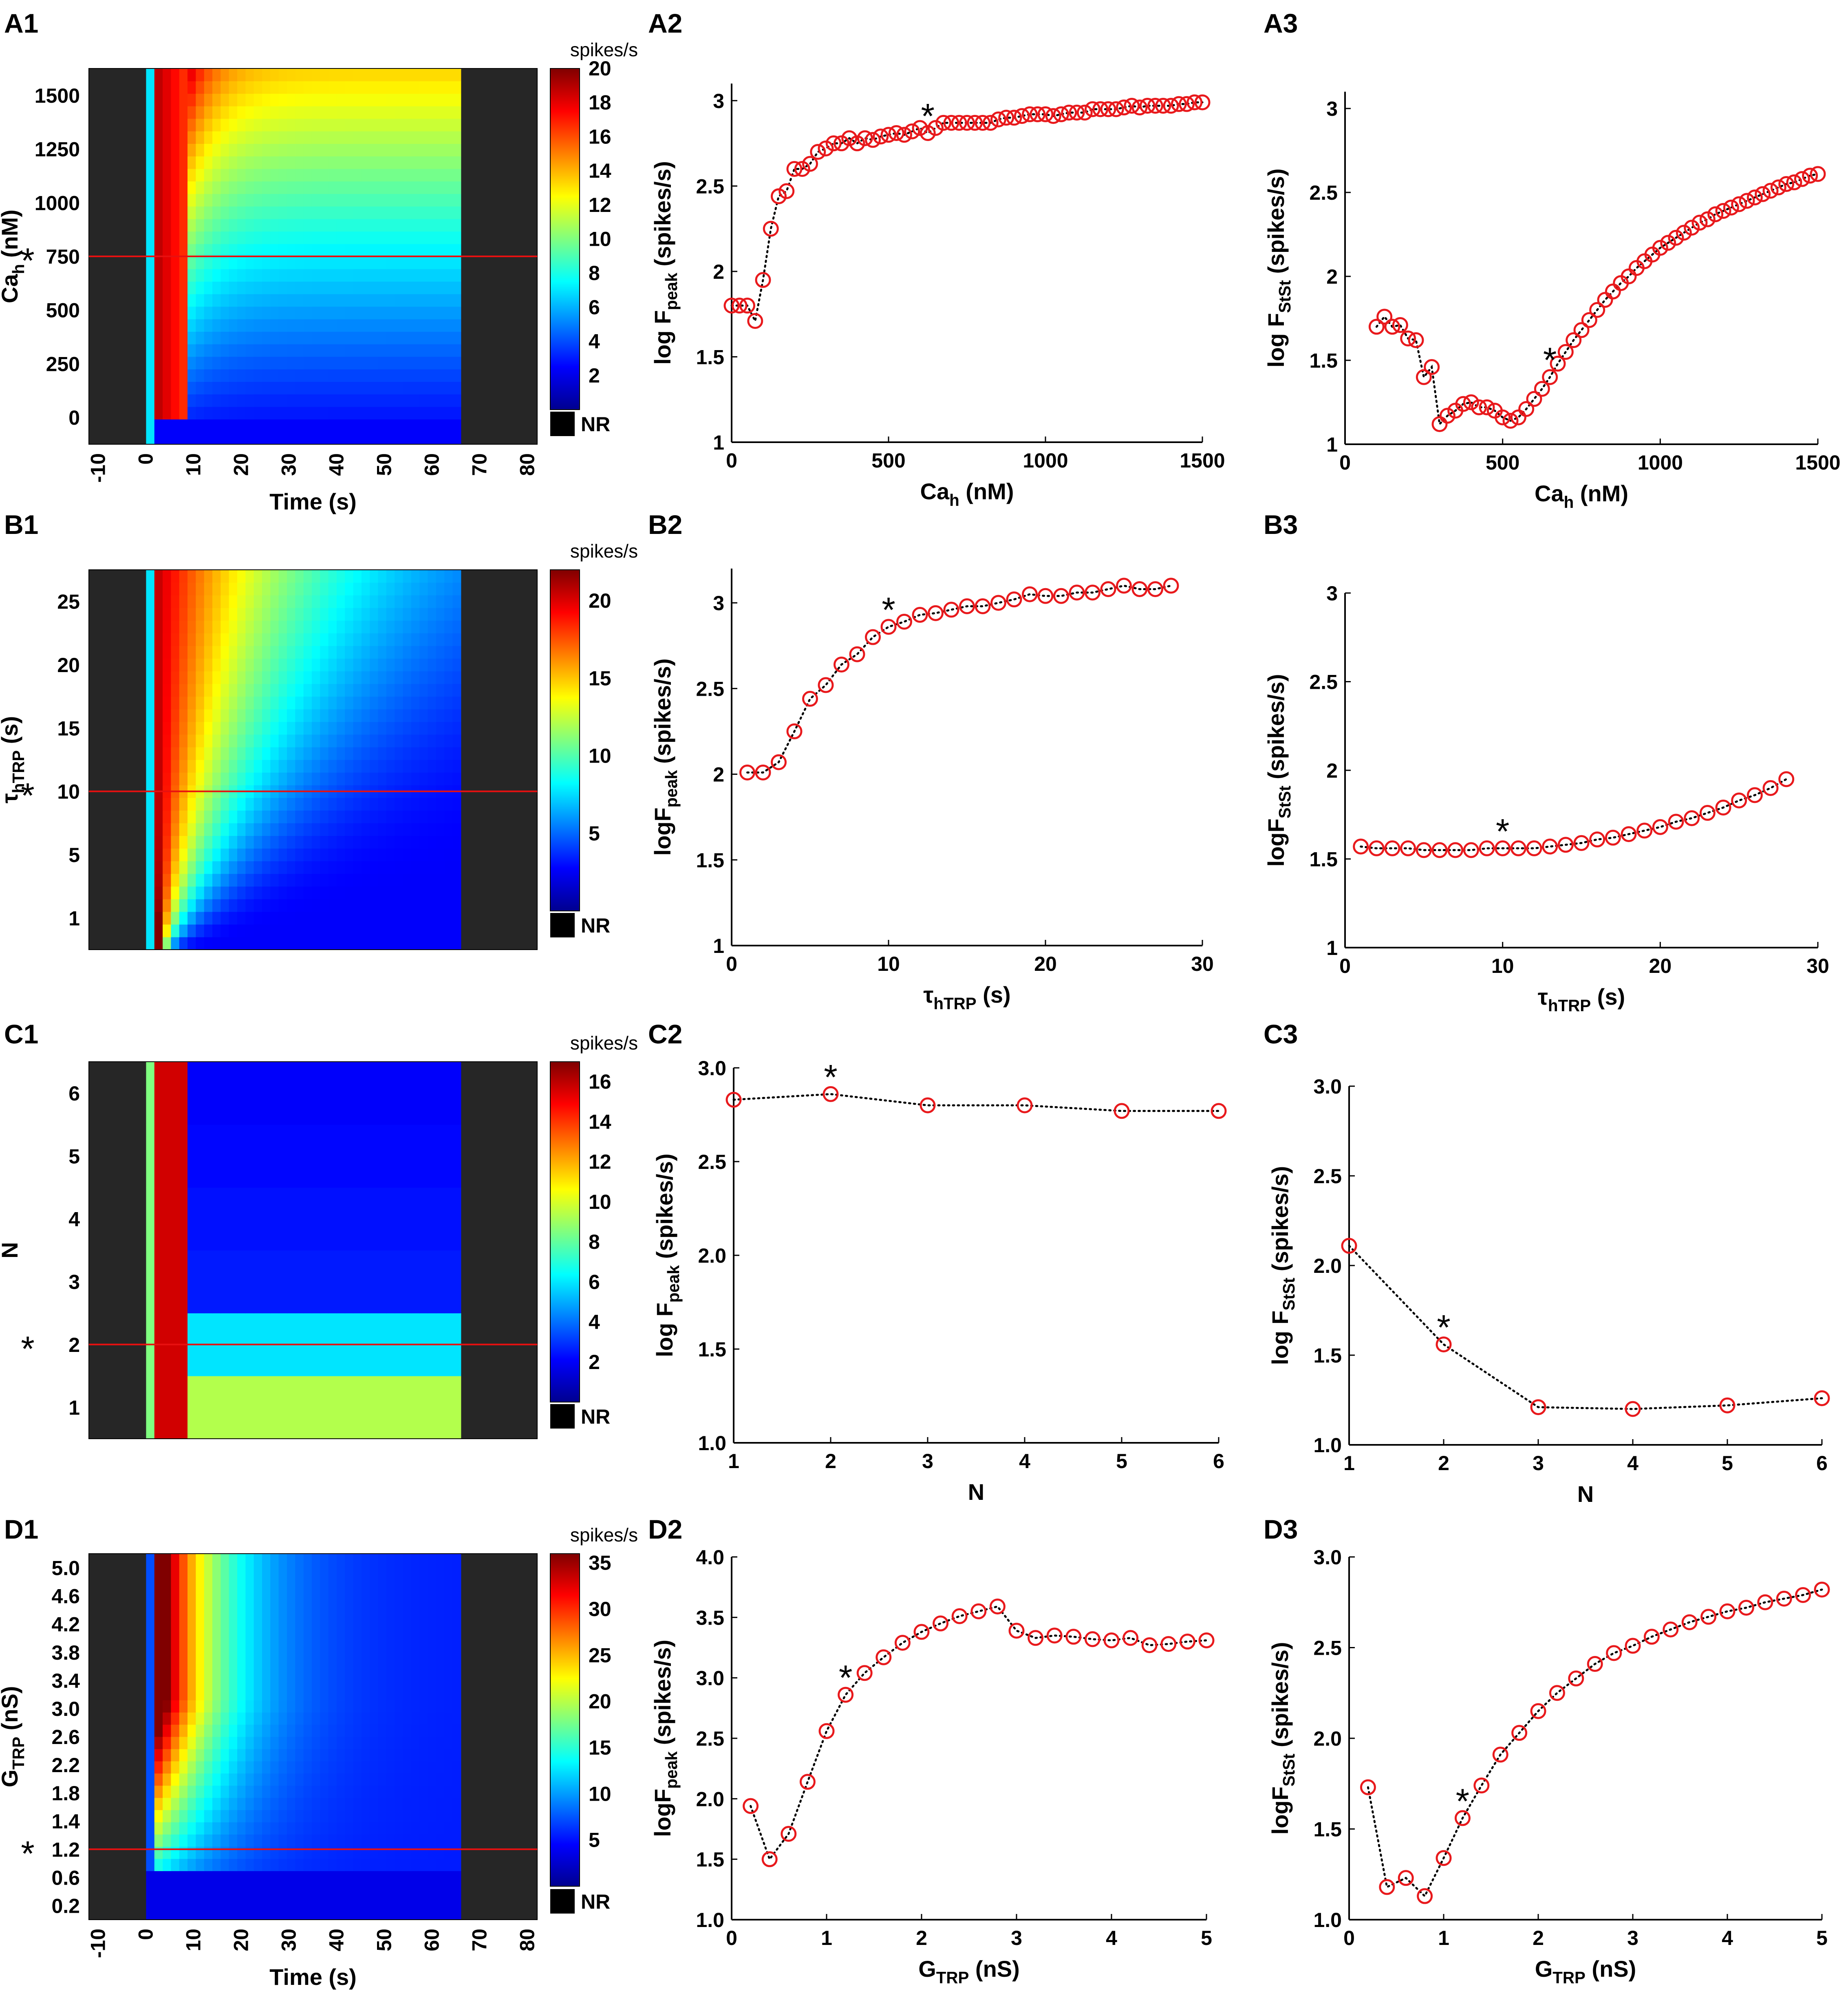  What do you see at coordinates (731, 460) in the screenshot?
I see `x-tick-label: 0` at bounding box center [731, 460].